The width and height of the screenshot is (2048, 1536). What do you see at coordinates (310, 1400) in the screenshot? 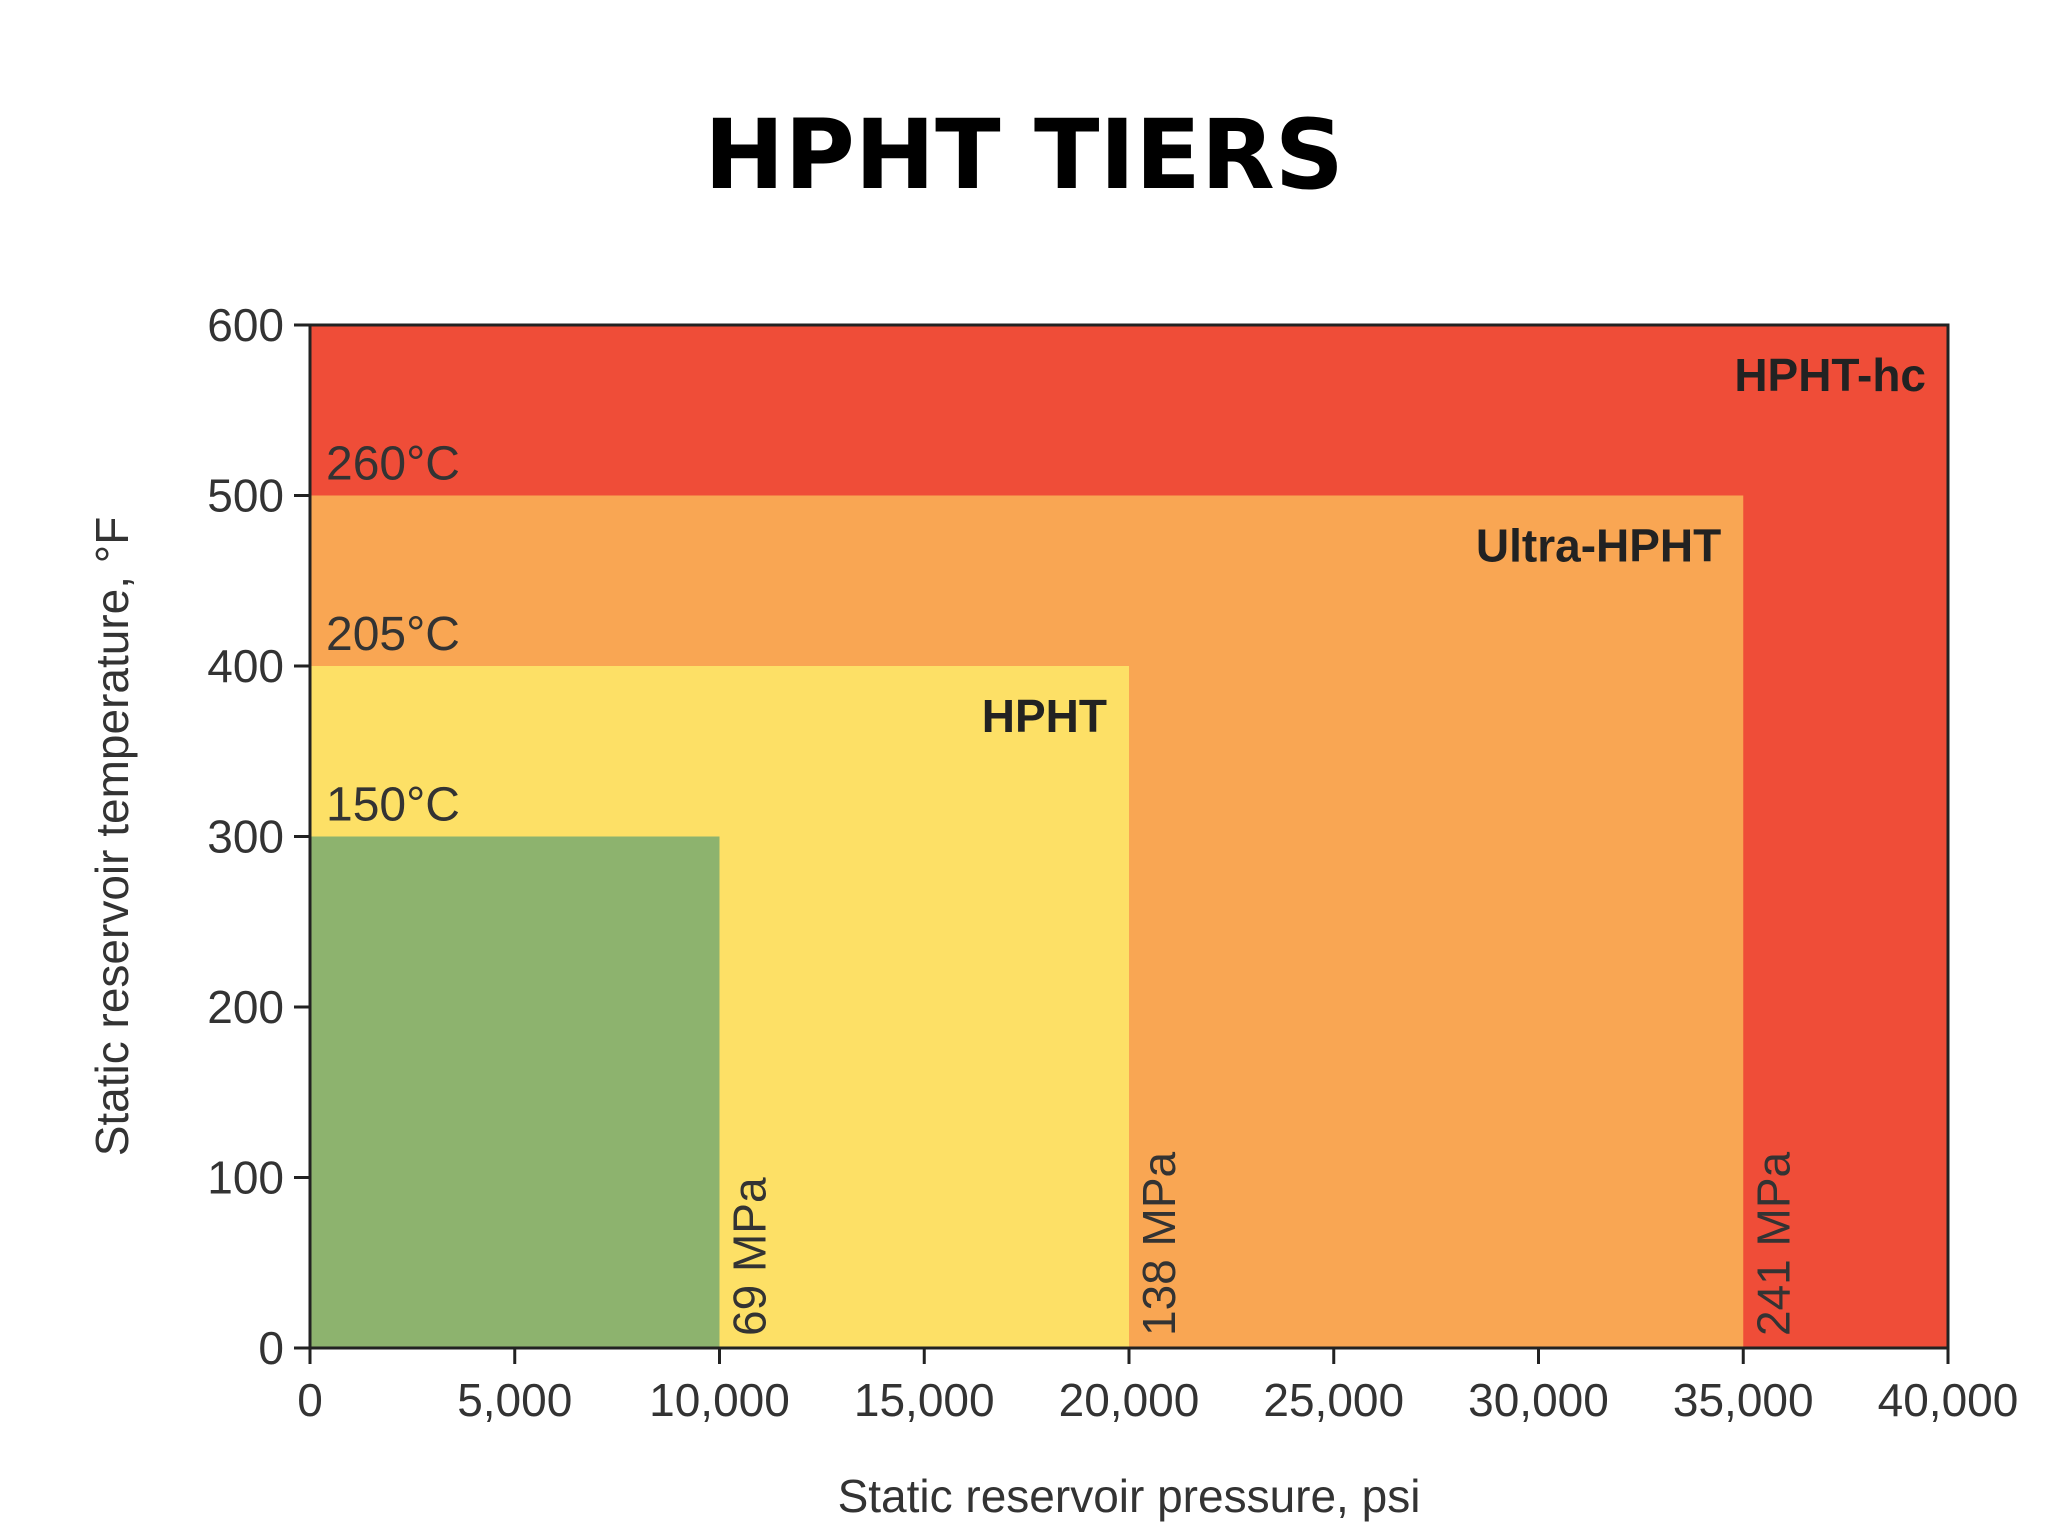
I see `x-tick-label: 0` at bounding box center [310, 1400].